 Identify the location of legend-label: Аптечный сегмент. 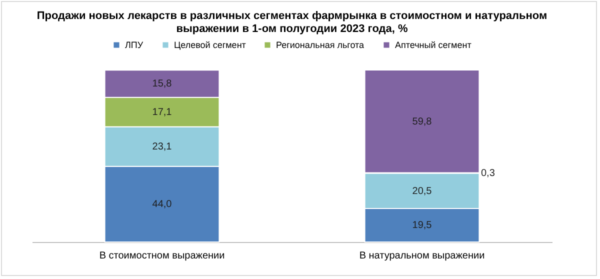
(433, 45).